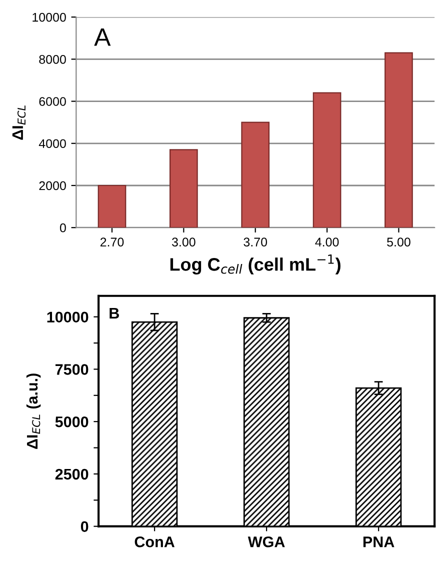  What do you see at coordinates (114, 313) in the screenshot?
I see `annotation: B` at bounding box center [114, 313].